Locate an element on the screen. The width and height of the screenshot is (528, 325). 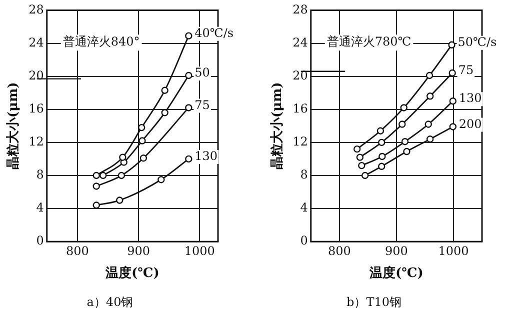
text: a）40钢 is located at coordinates (110, 301).